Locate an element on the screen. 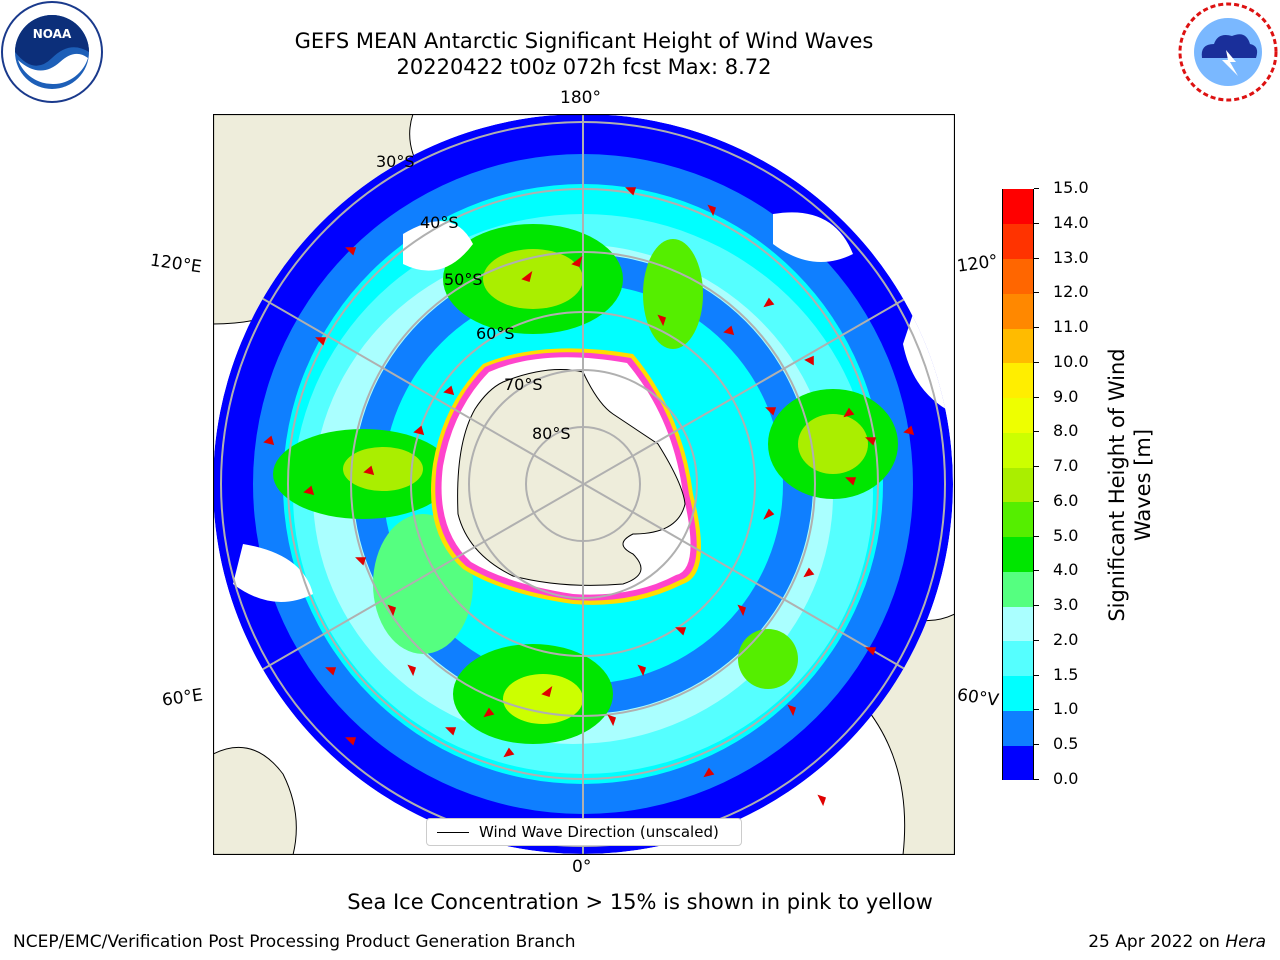 The height and width of the screenshot is (960, 1280). colorbar-tick-label: 2.0 is located at coordinates (1066, 639).